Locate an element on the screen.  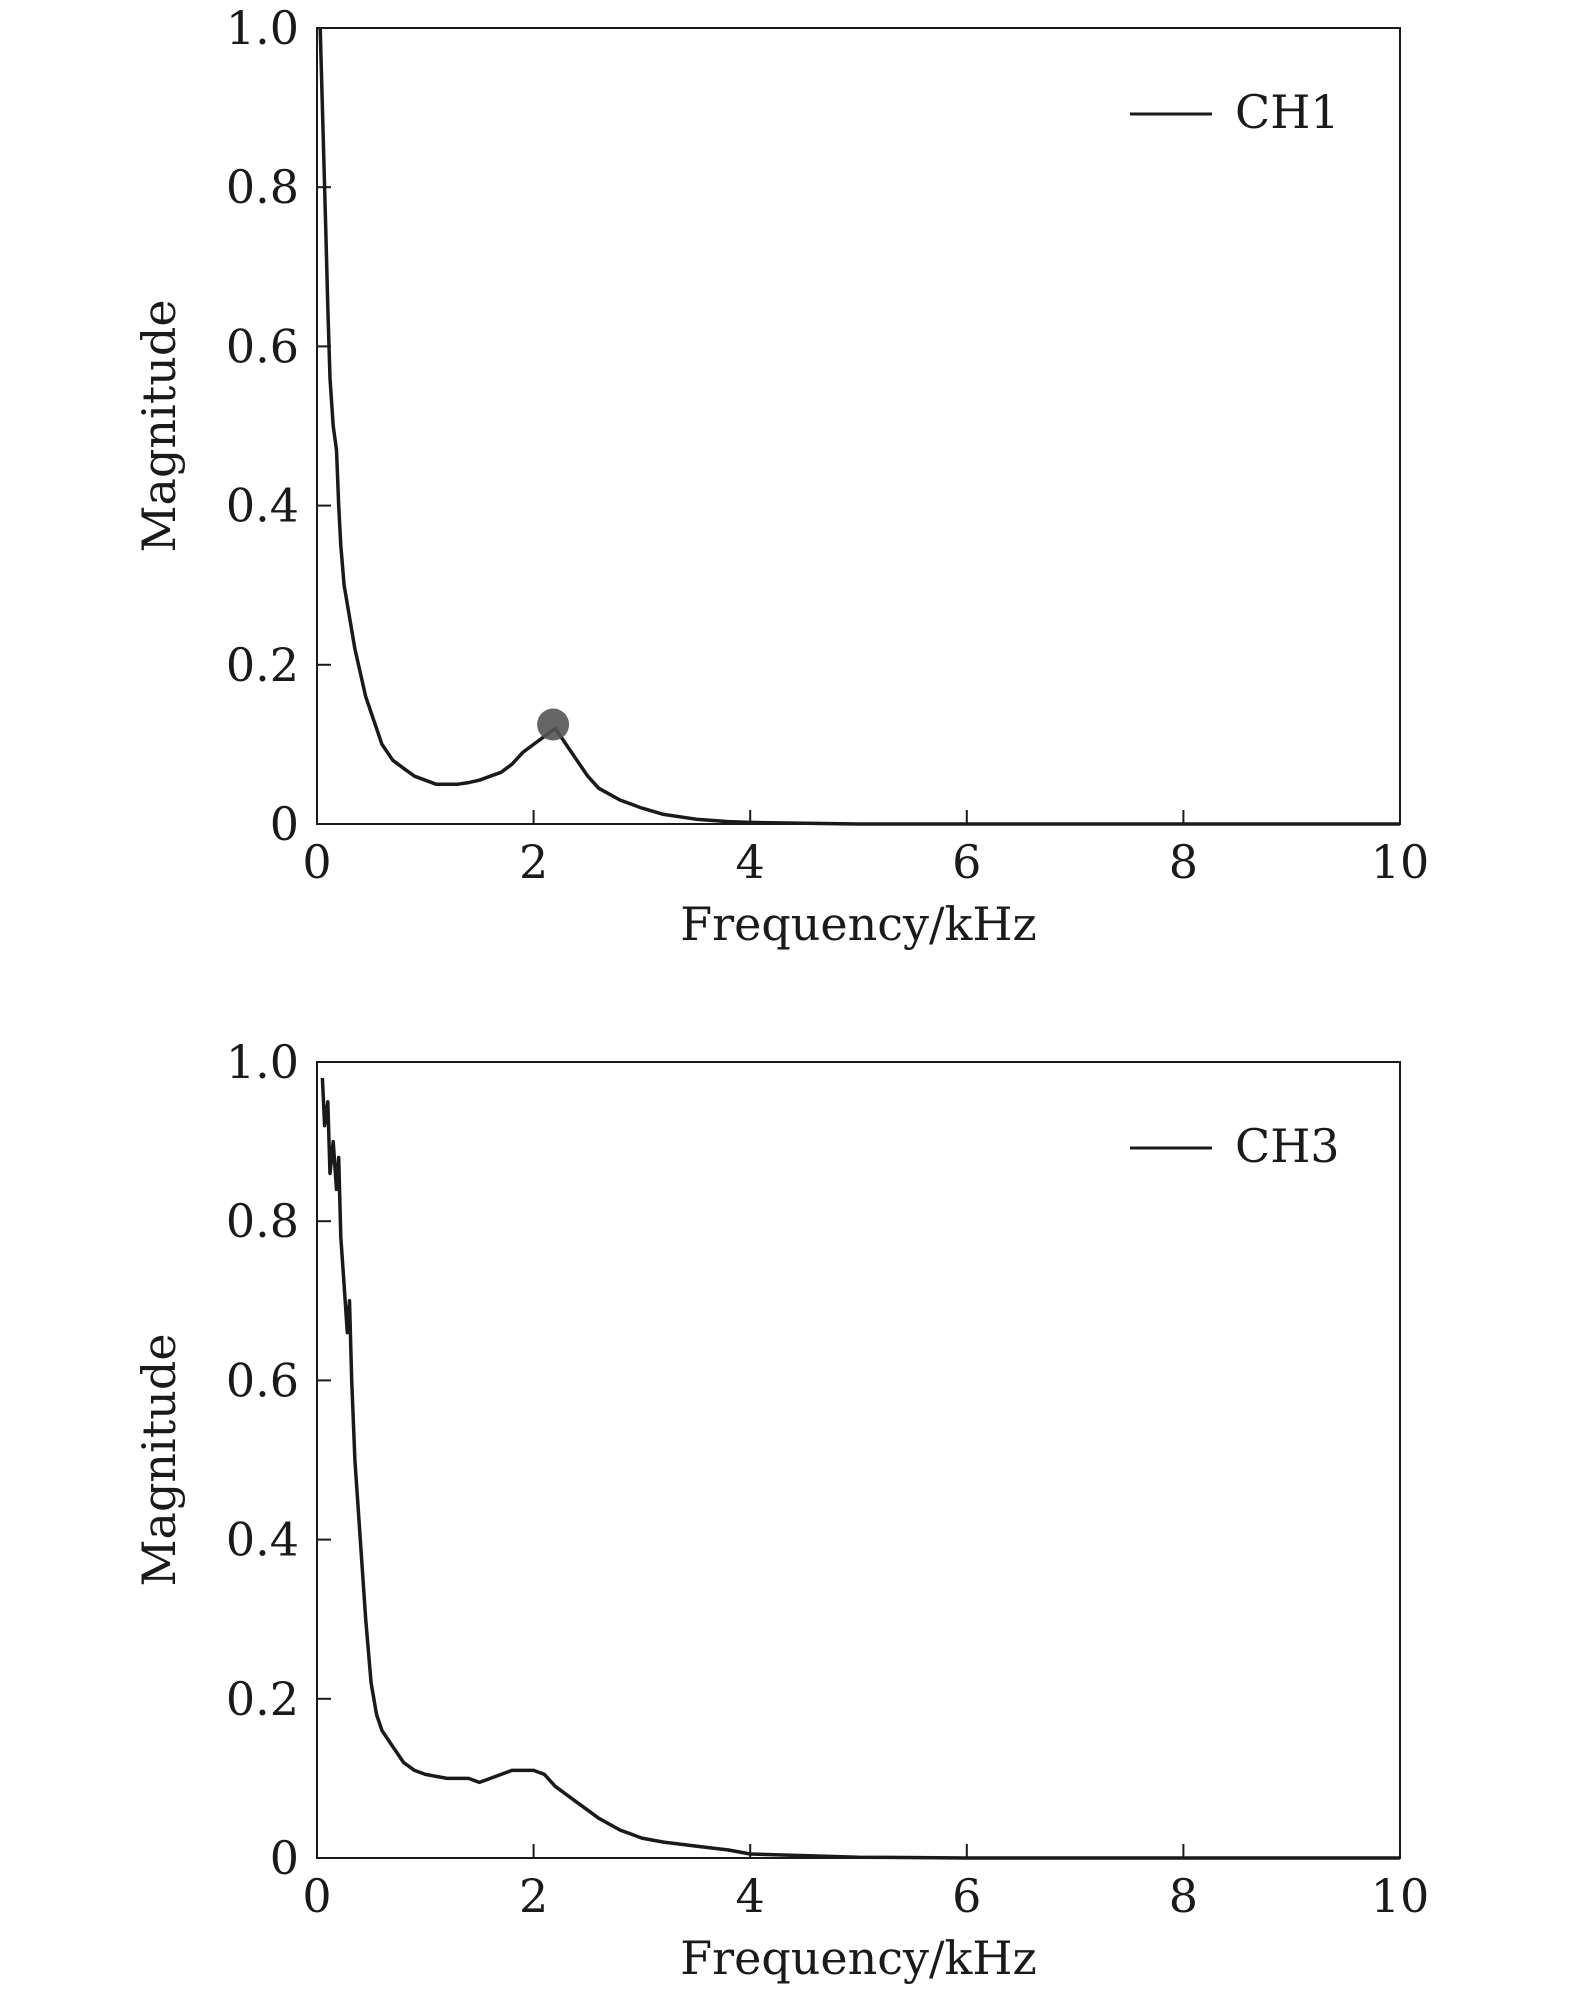
legend-label: CH1 is located at coordinates (1287, 112).